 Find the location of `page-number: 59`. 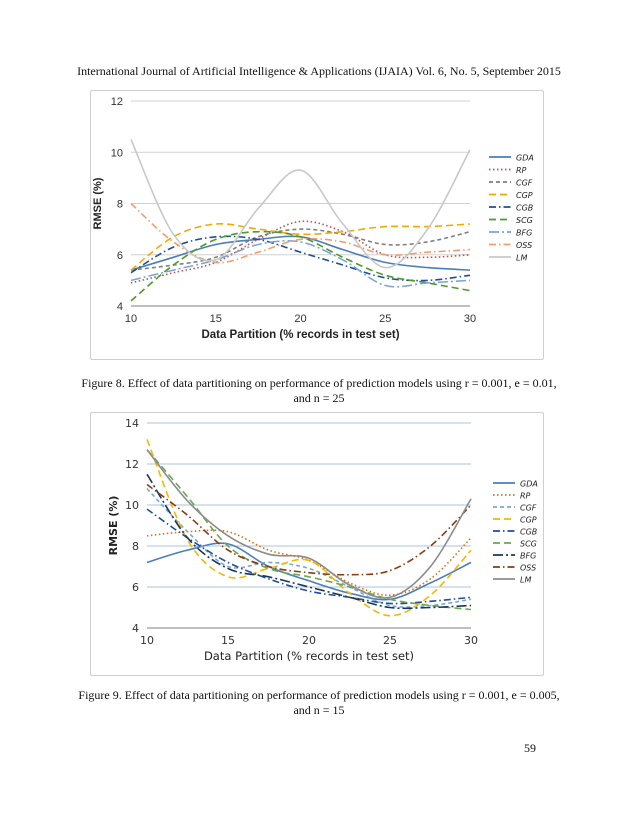

page-number: 59 is located at coordinates (530, 748).